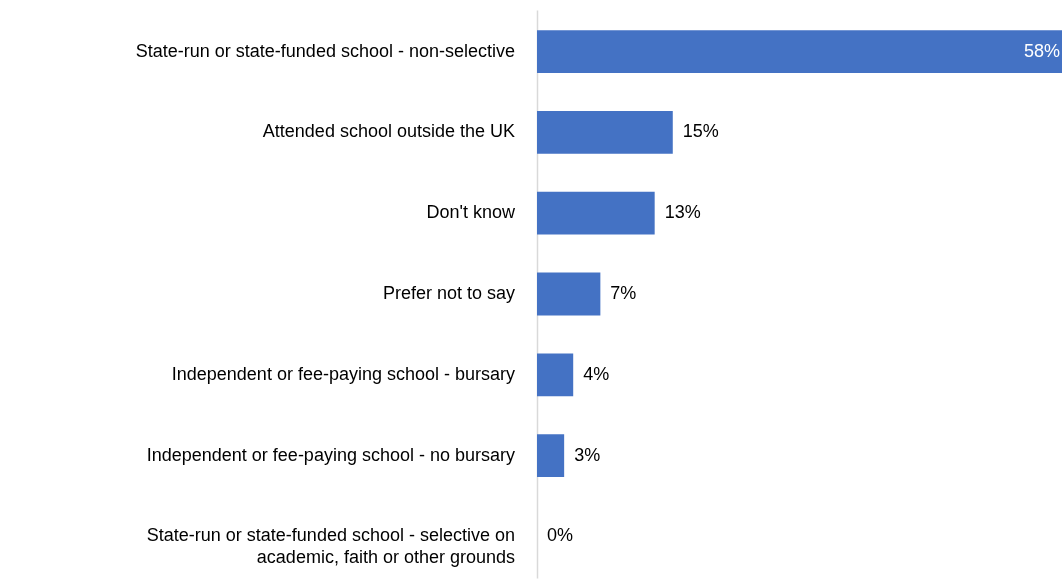 The height and width of the screenshot is (583, 1062). Describe the element at coordinates (325, 50) in the screenshot. I see `y-tick-label: State-run or state-funded school - non-selective` at that location.